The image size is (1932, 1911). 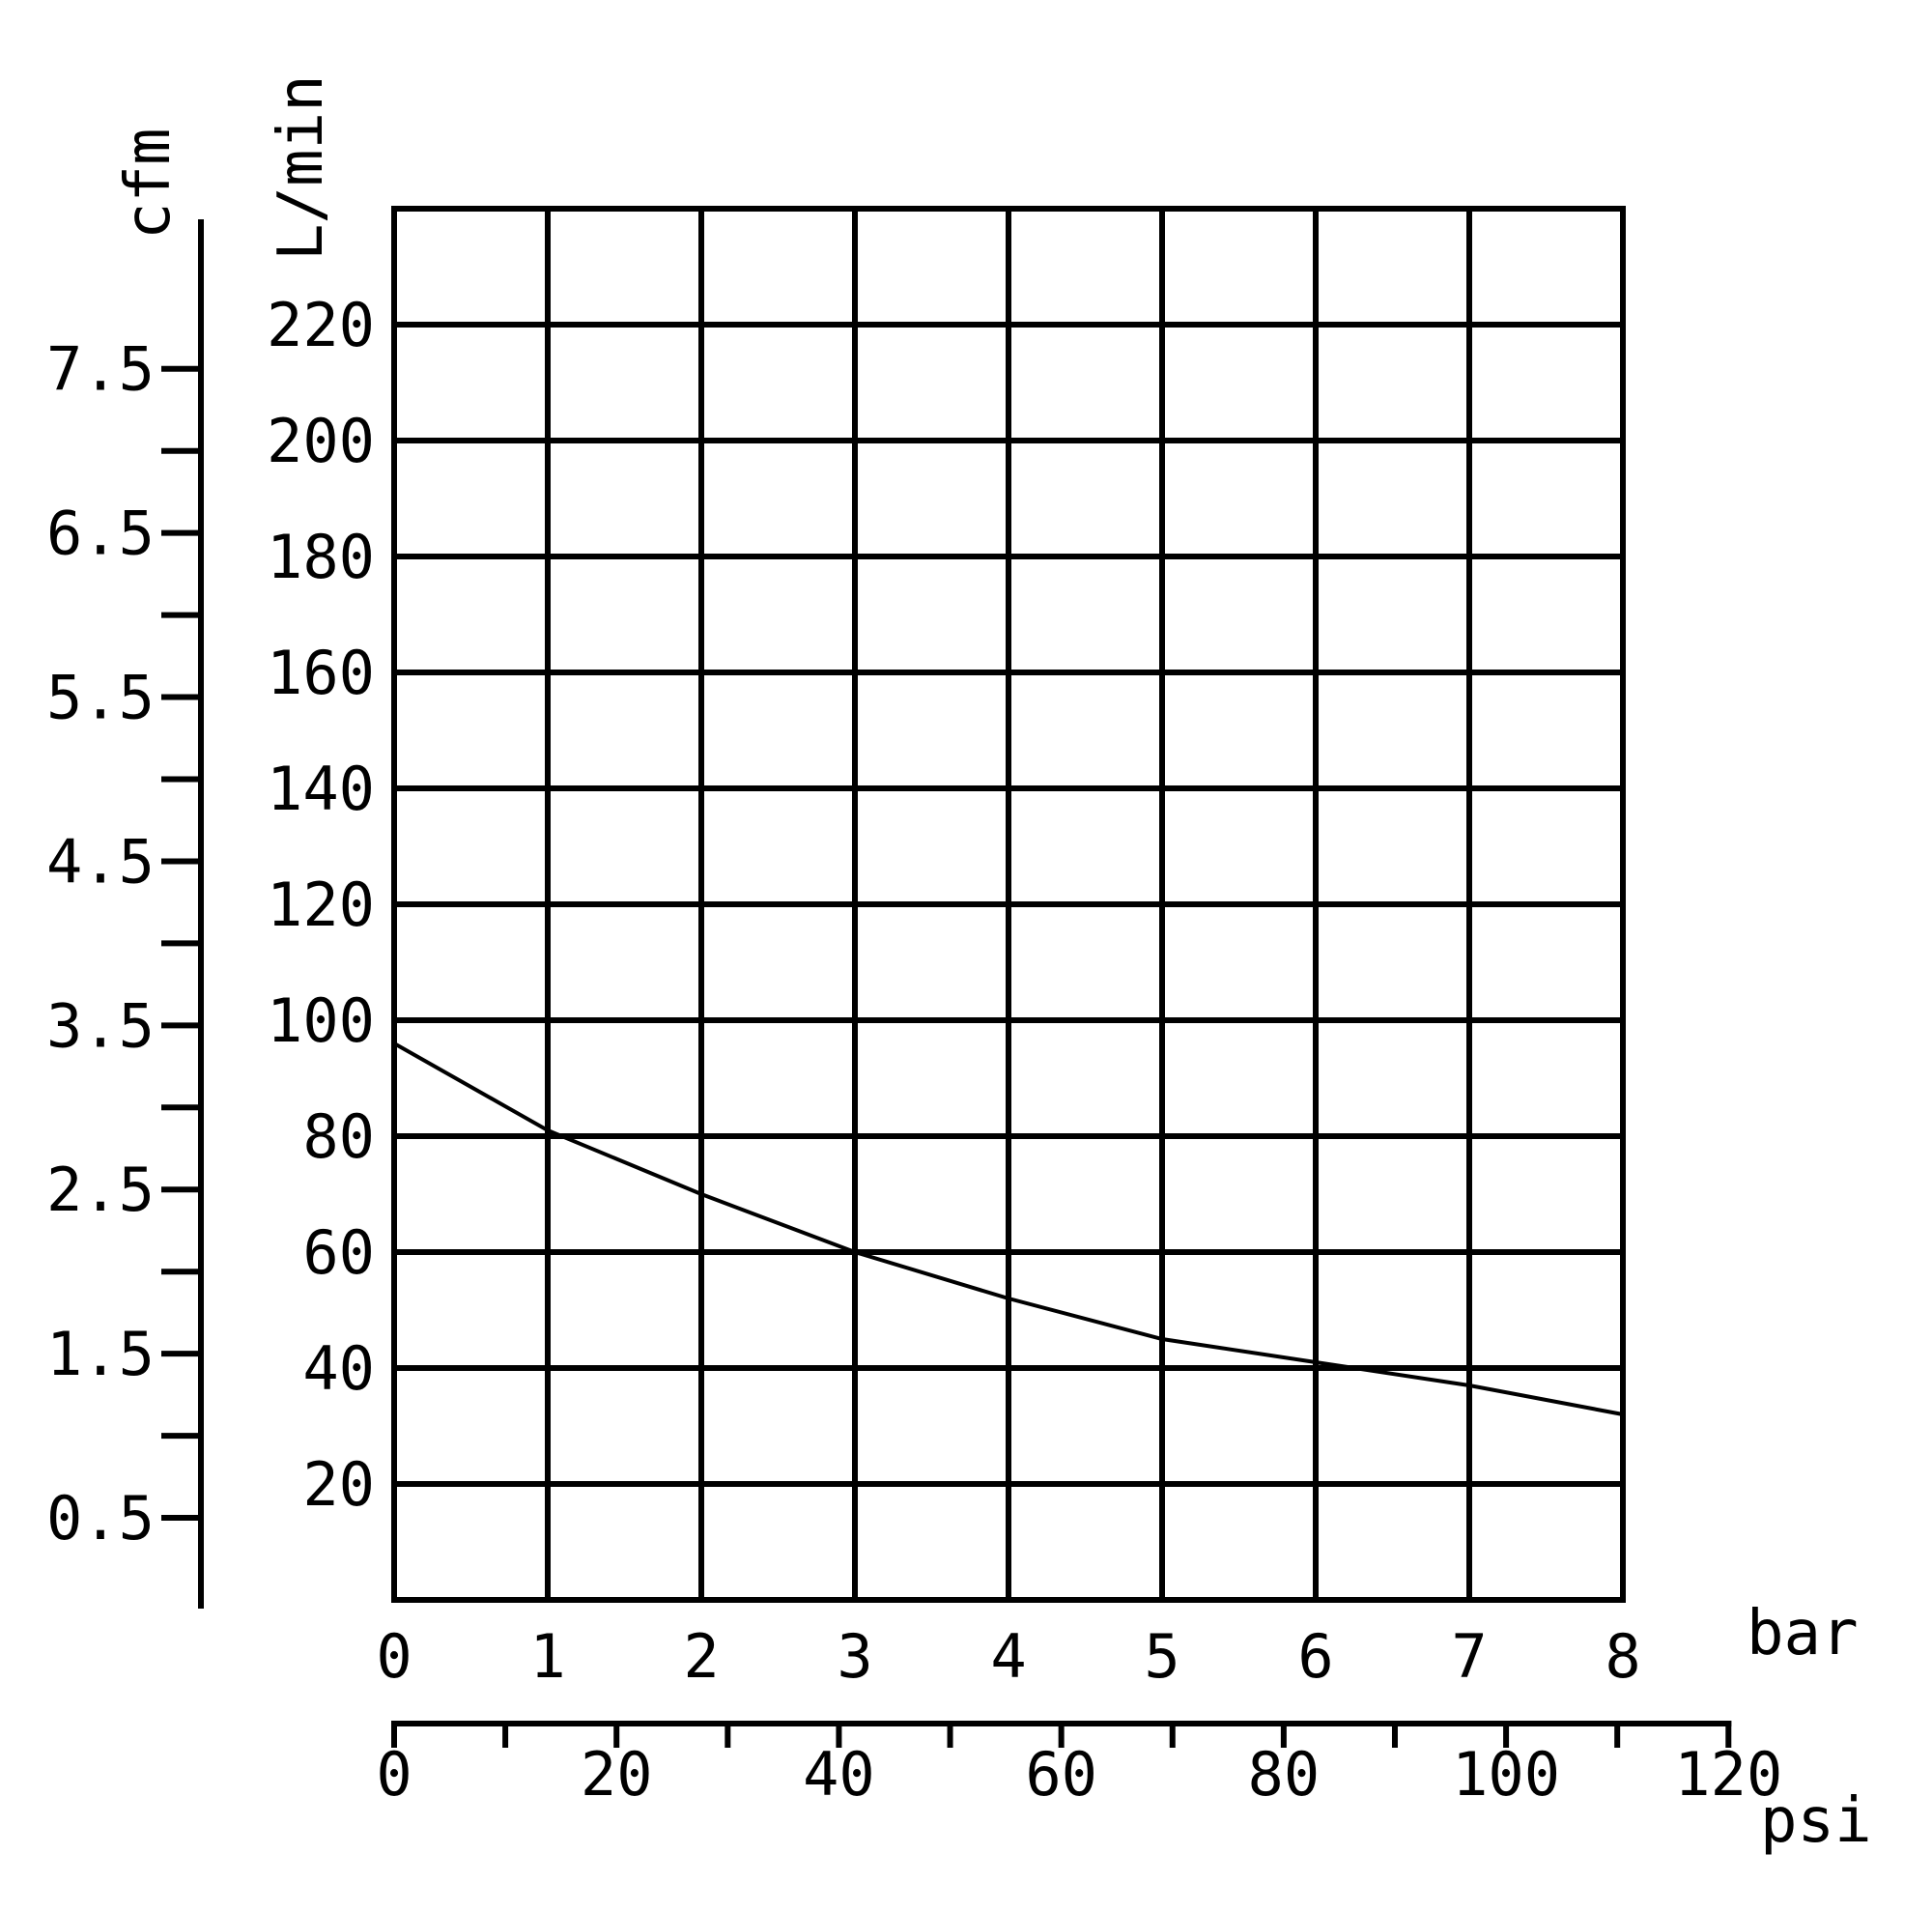 What do you see at coordinates (321, 325) in the screenshot?
I see `y-tick-label: 220` at bounding box center [321, 325].